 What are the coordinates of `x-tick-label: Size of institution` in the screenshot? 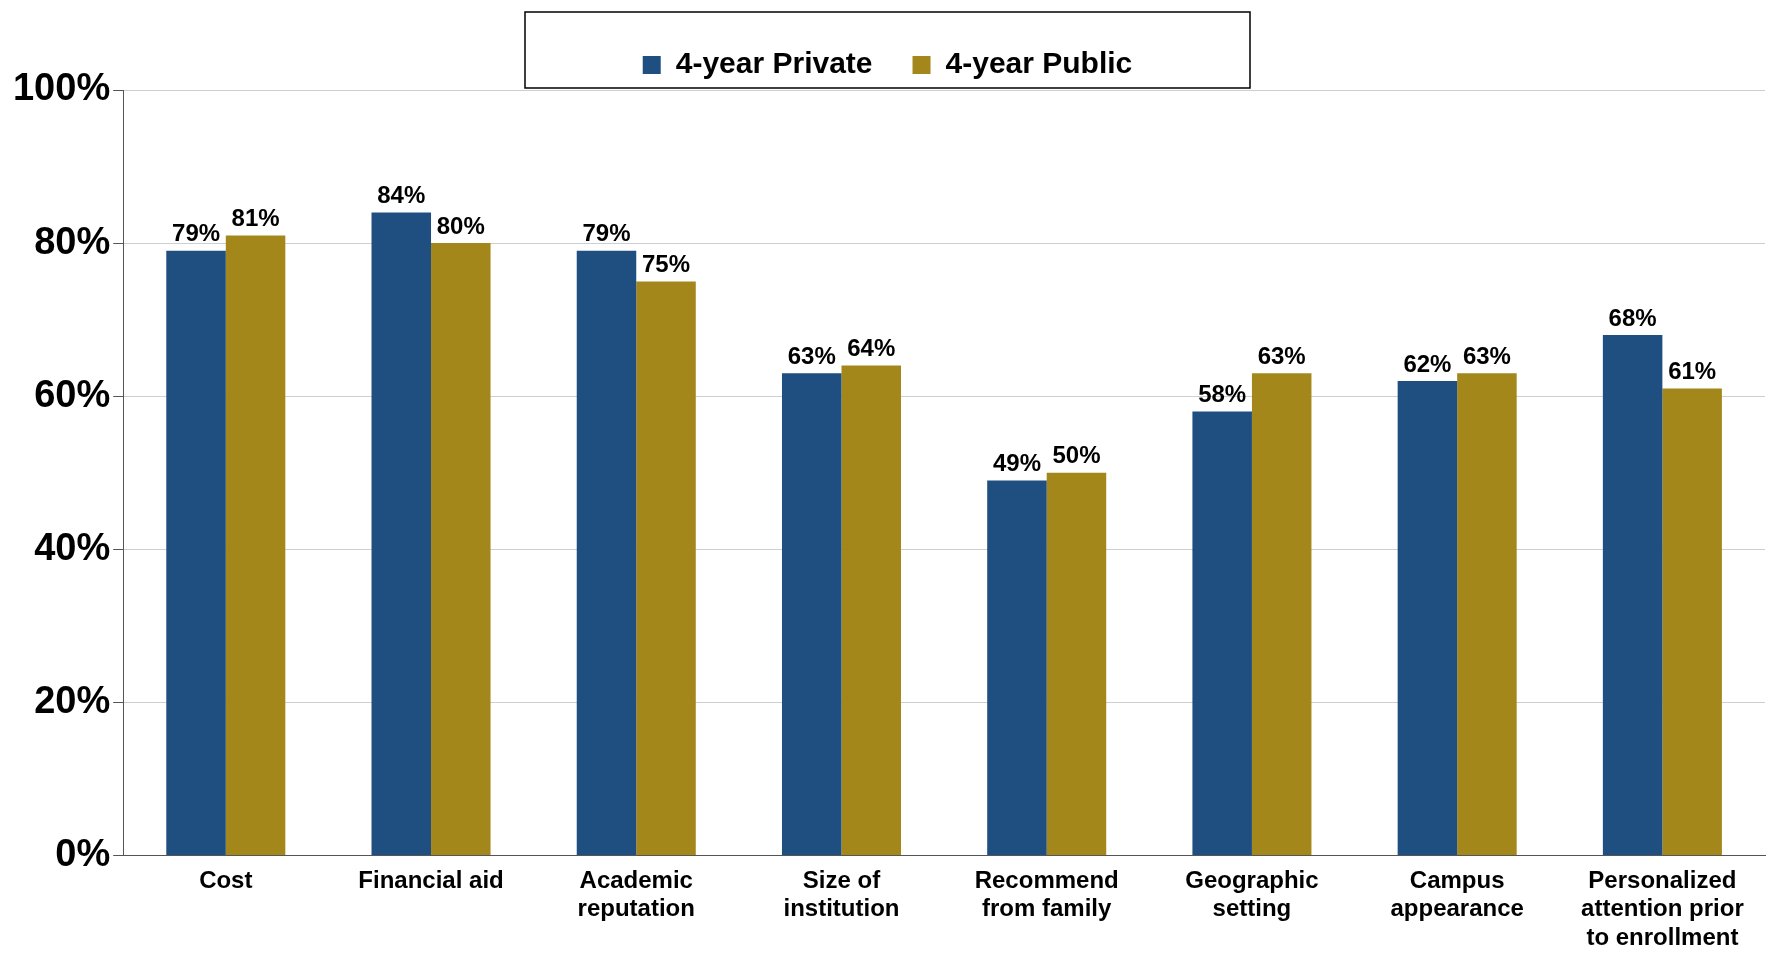 It's located at (841, 893).